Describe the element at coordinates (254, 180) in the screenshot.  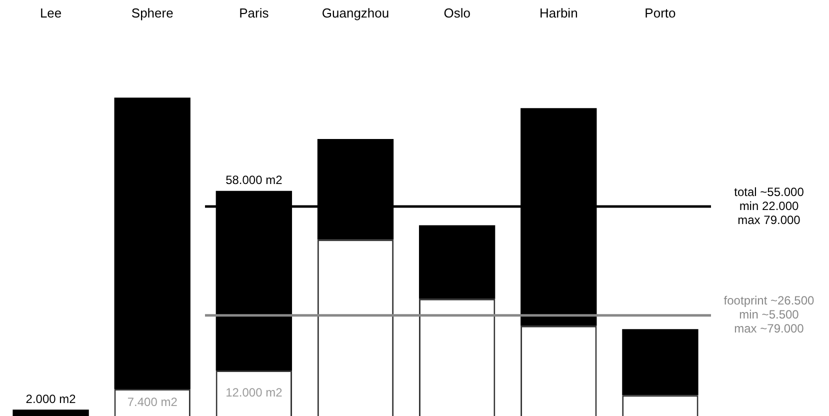
I see `annotation: 58.000 m2` at that location.